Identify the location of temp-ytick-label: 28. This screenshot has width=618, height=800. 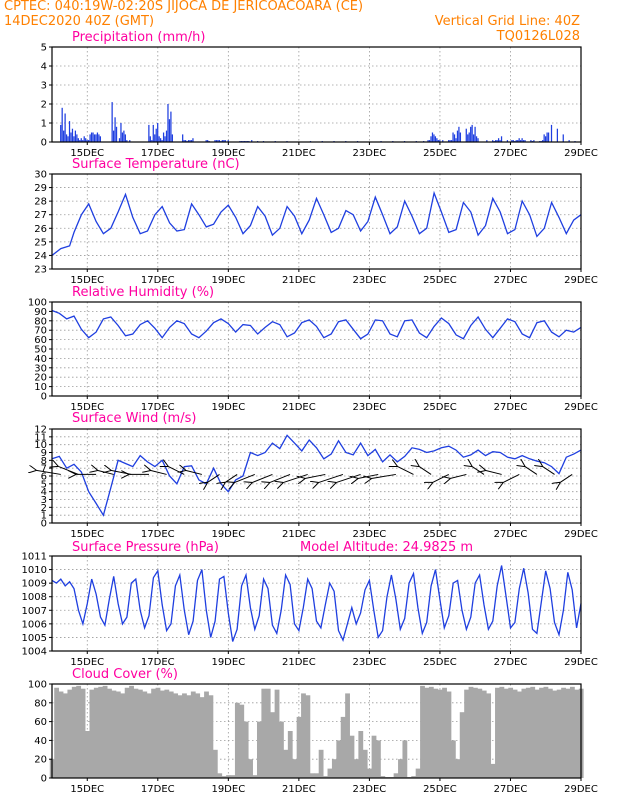
(40, 202).